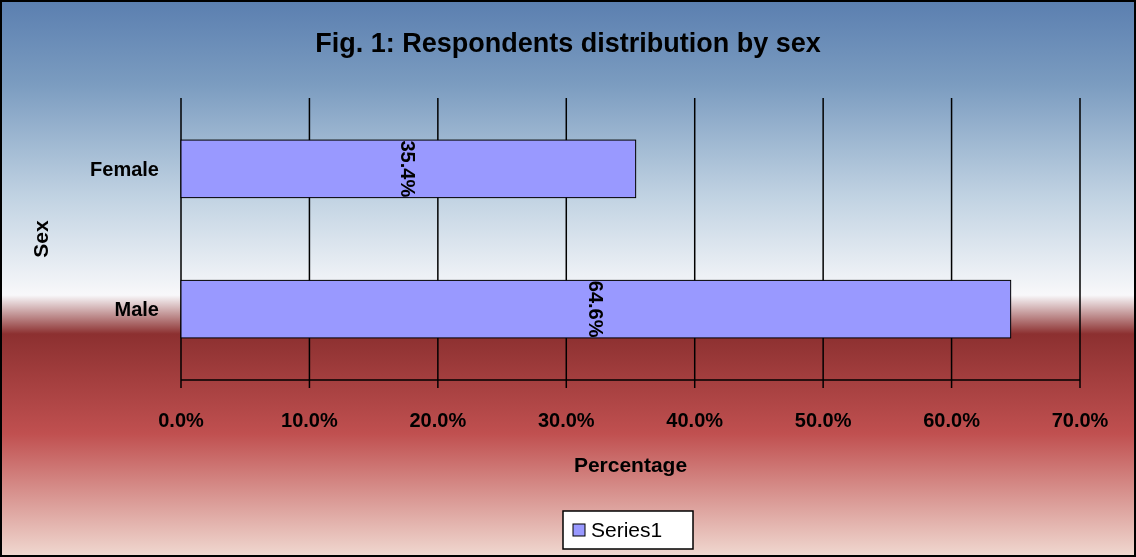 This screenshot has width=1136, height=557. What do you see at coordinates (627, 530) in the screenshot?
I see `legend-label: Series1` at bounding box center [627, 530].